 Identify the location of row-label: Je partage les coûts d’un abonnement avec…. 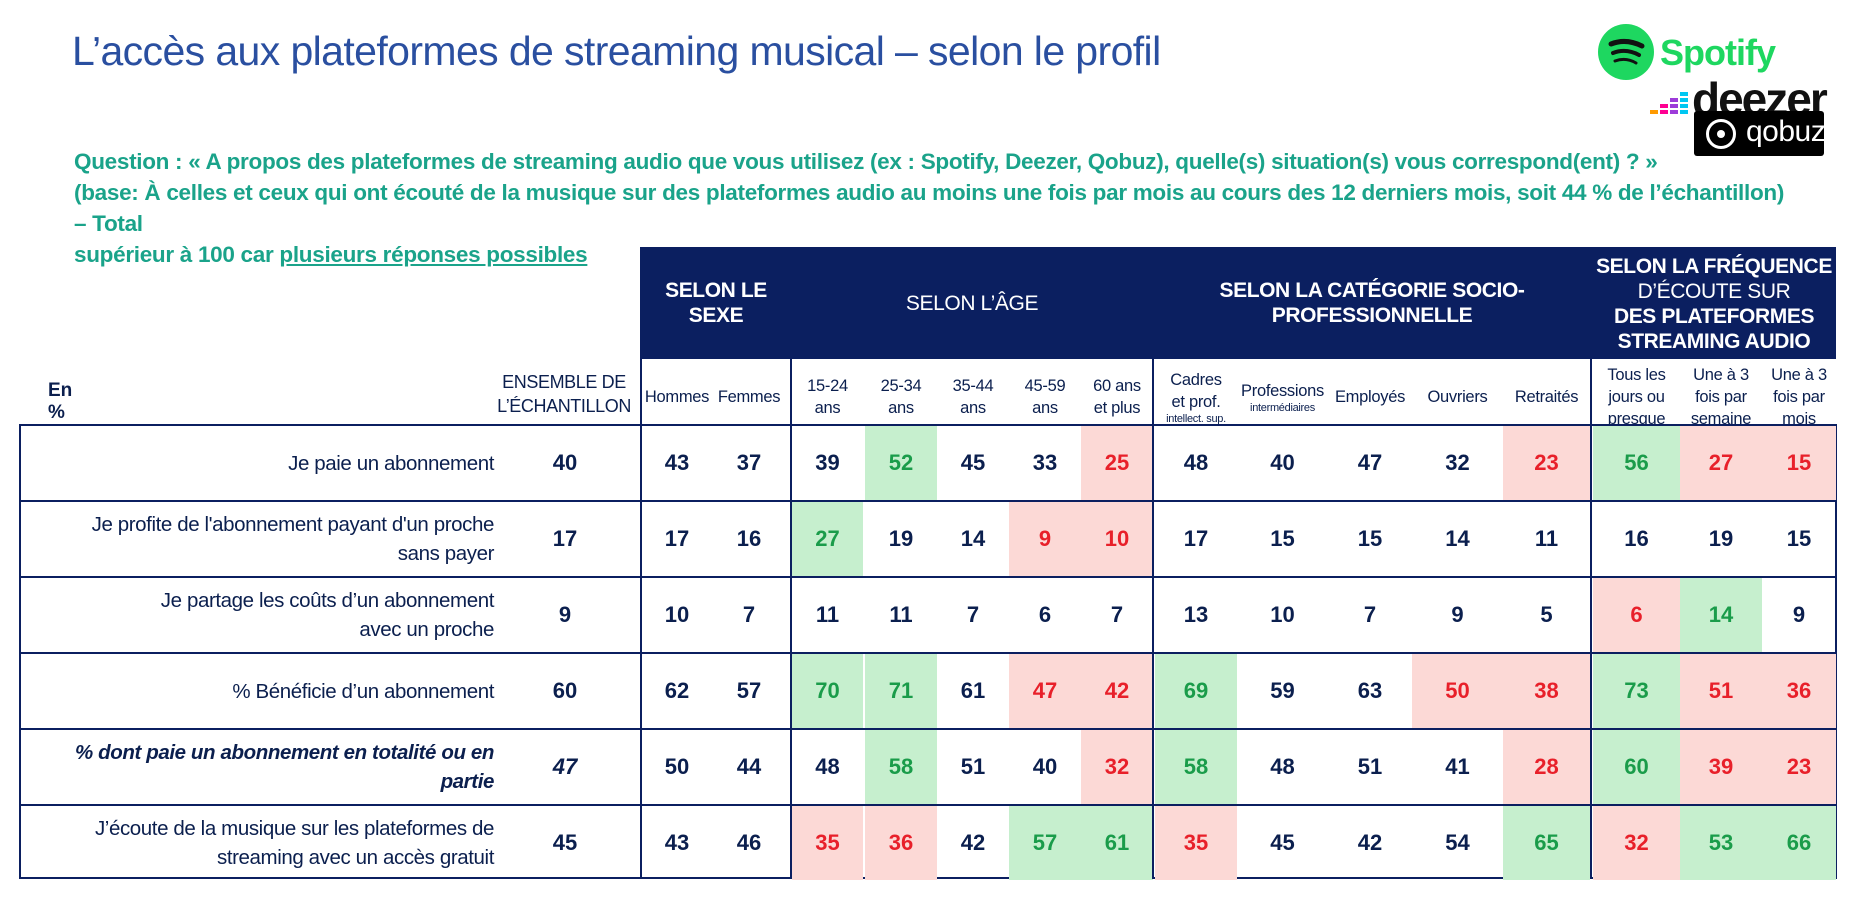
(259, 615).